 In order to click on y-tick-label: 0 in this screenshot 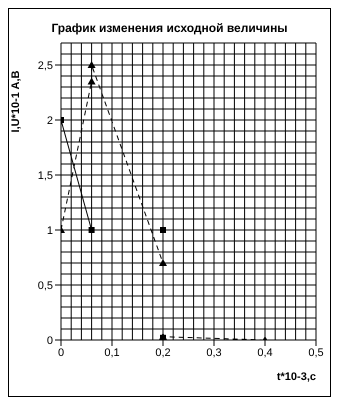, I will do `click(49, 340)`.